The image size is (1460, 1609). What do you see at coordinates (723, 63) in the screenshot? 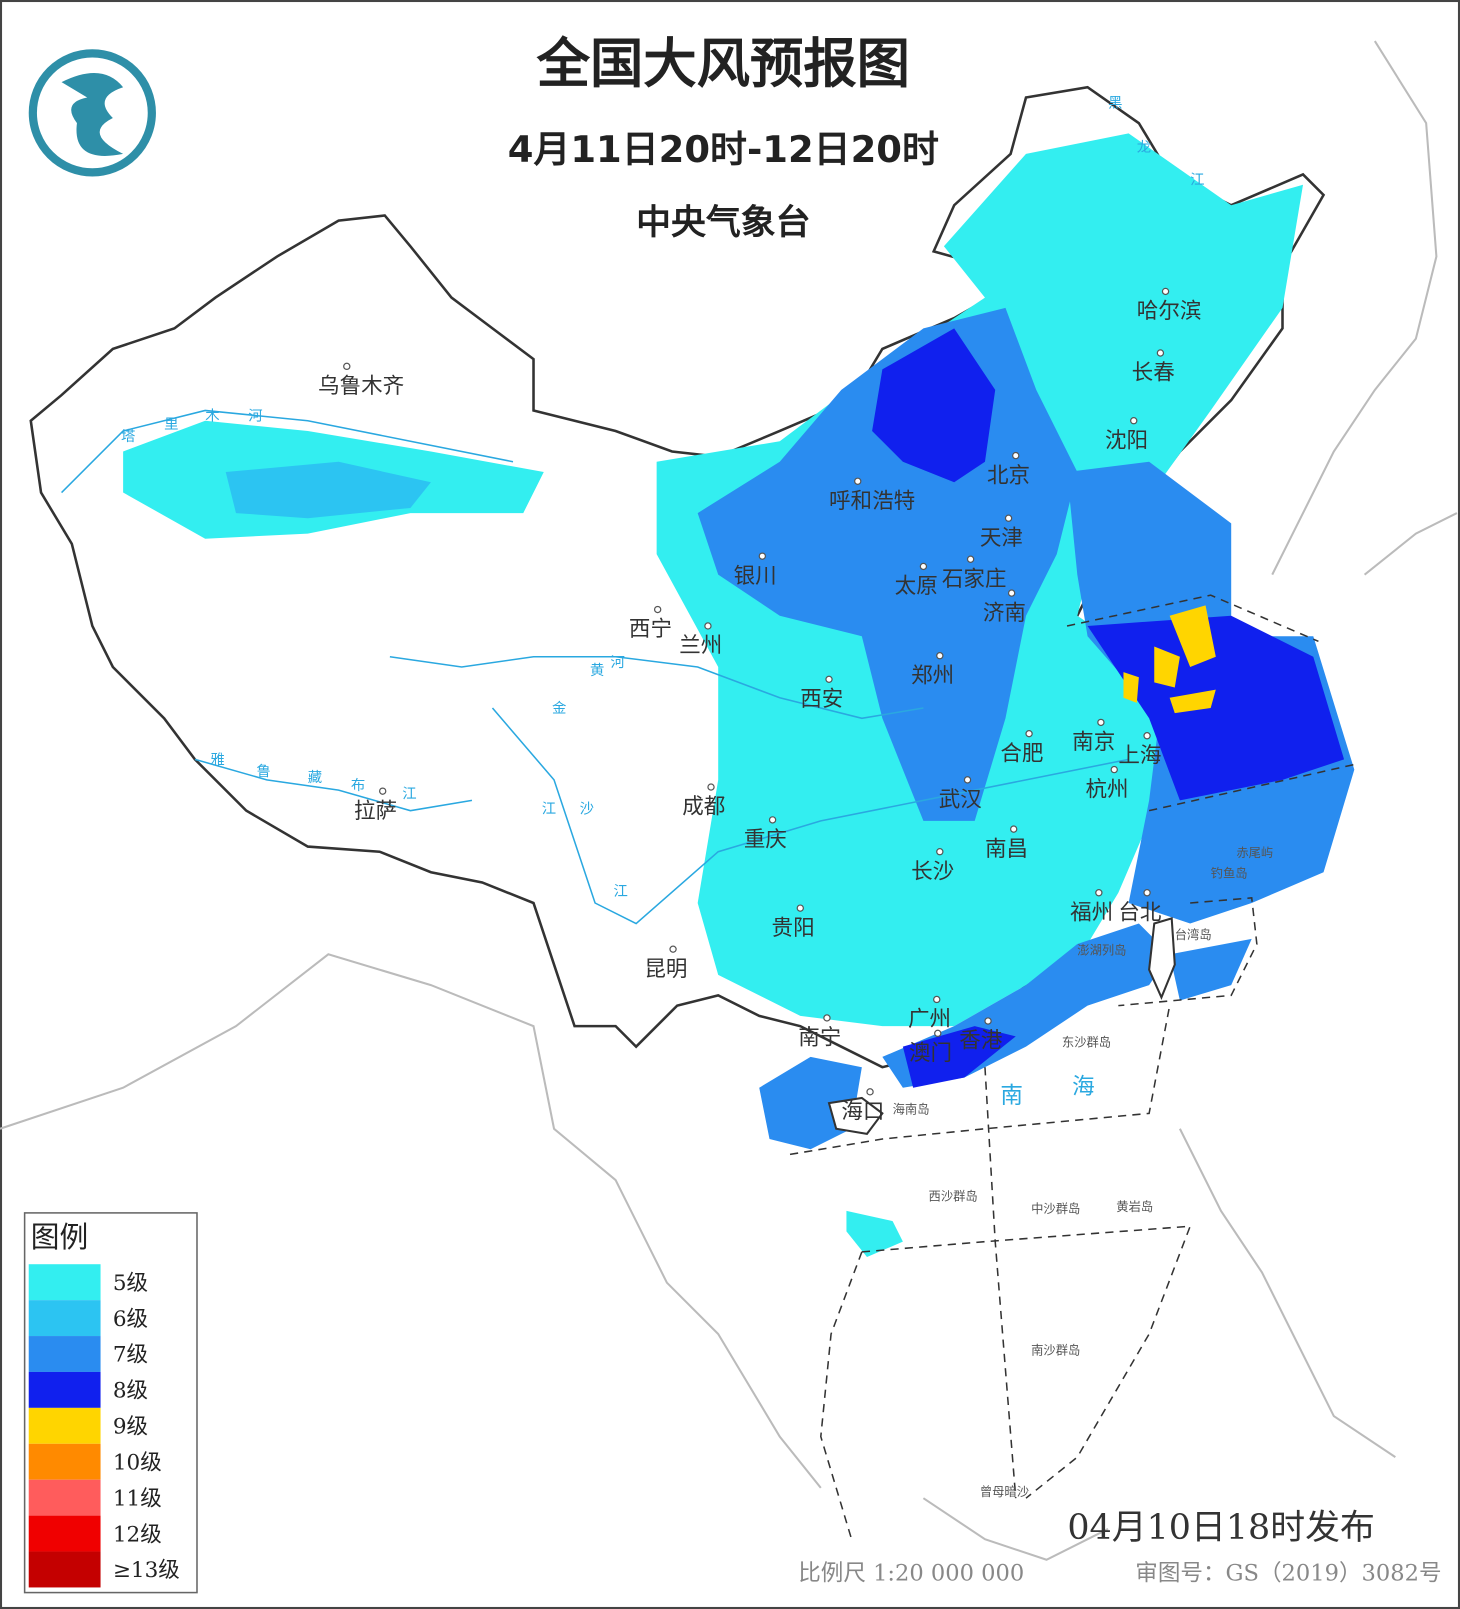
I see `title: 全国大风预报图` at bounding box center [723, 63].